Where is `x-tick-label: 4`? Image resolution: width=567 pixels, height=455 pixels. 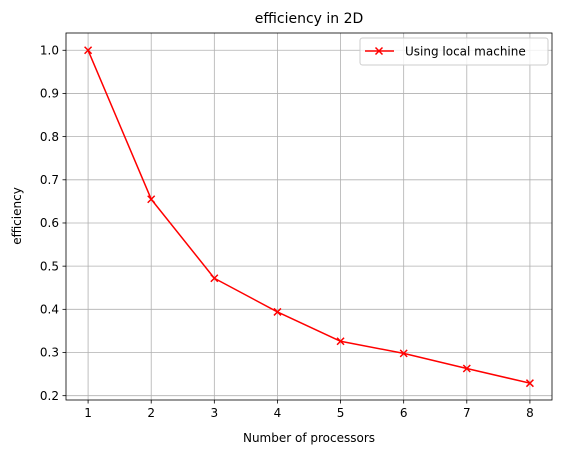
x-tick-label: 4 is located at coordinates (278, 413).